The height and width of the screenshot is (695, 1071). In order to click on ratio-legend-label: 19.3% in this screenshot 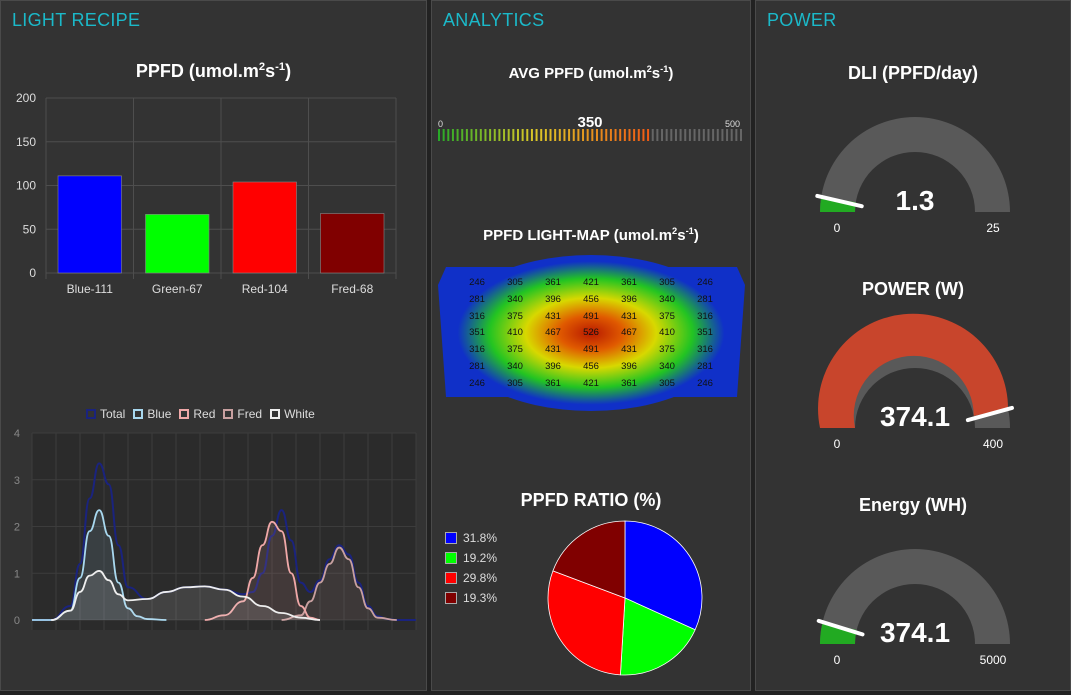, I will do `click(480, 598)`.